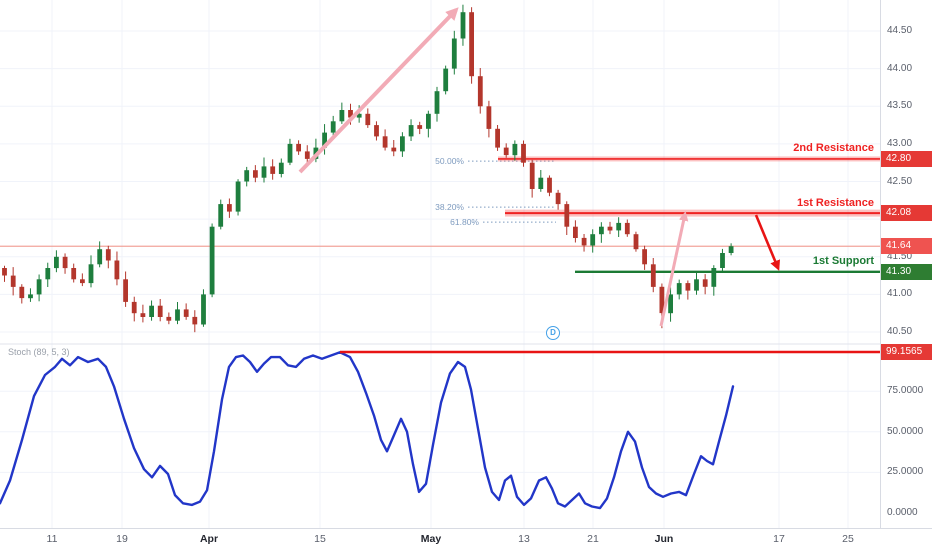 The image size is (932, 550). Describe the element at coordinates (902, 512) in the screenshot. I see `stoch-axis-label: 0.0000` at that location.